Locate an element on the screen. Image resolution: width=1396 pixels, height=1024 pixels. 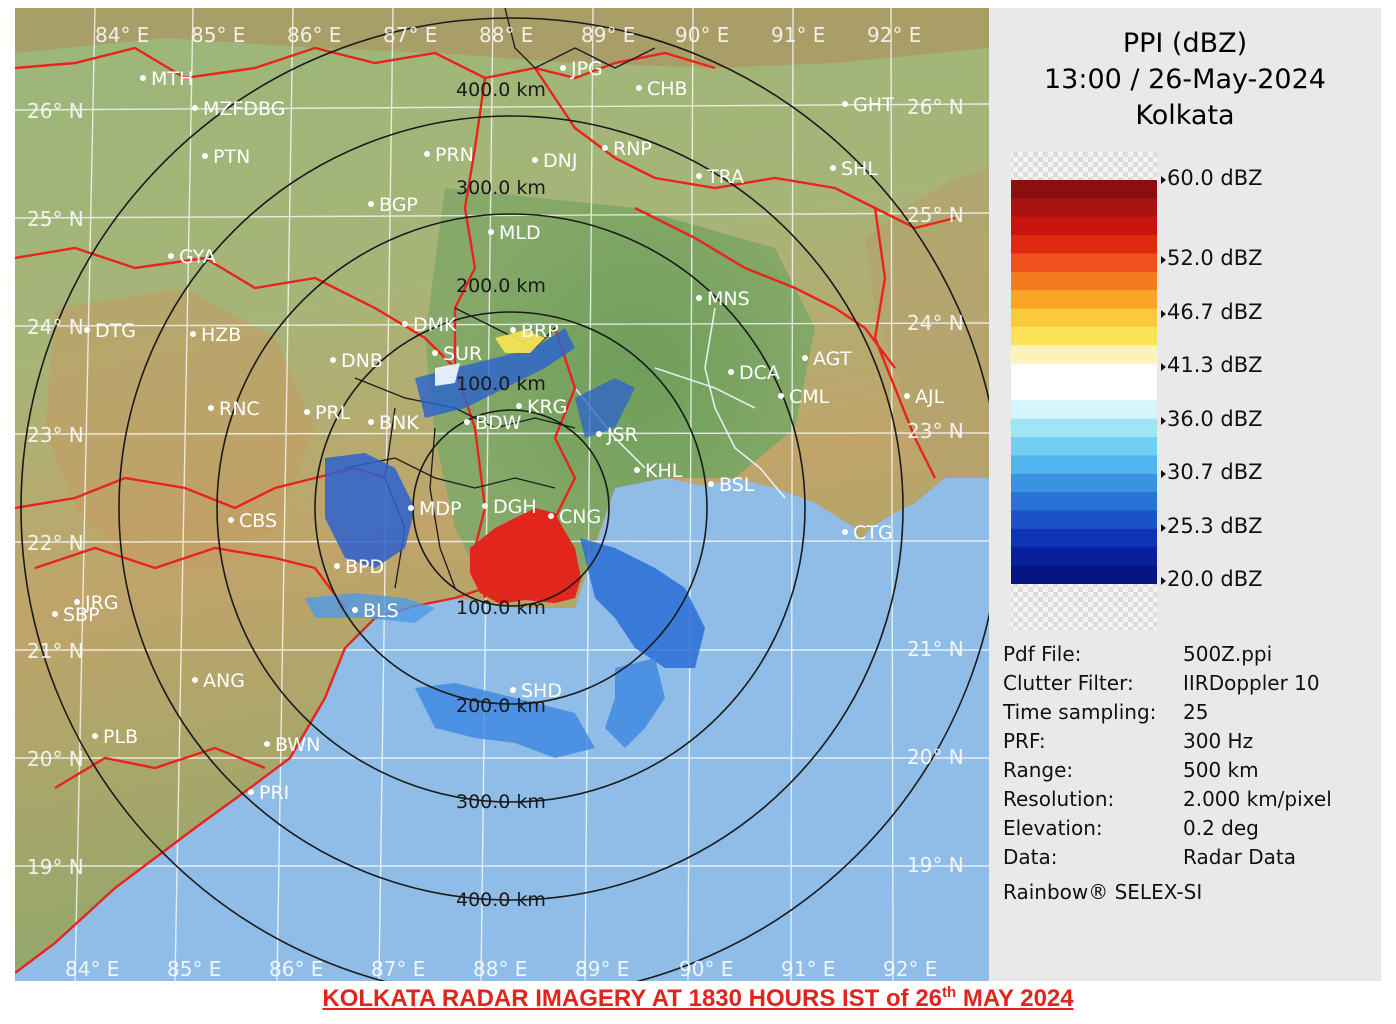
lon-label-bottom: 84° E is located at coordinates (92, 969).